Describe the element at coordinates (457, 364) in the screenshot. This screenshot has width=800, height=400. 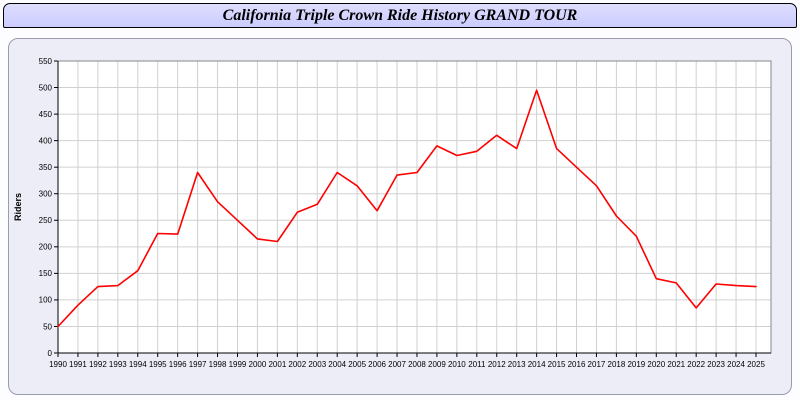
I see `x-tick-label: 2010` at that location.